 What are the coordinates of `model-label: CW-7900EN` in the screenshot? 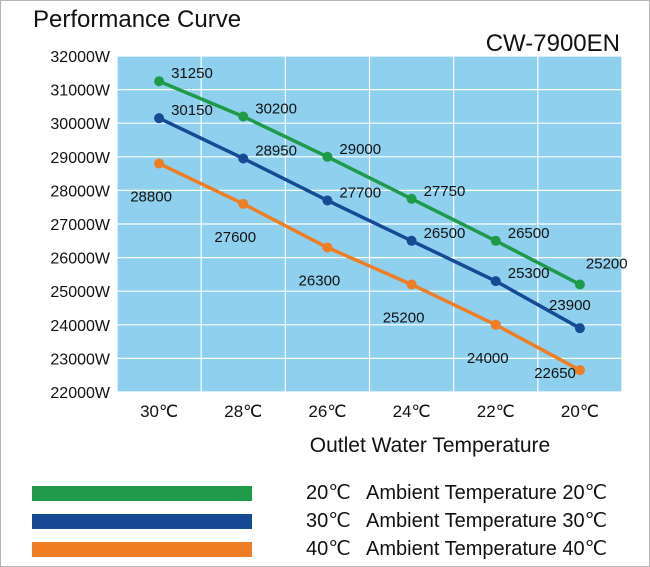 It's located at (552, 43).